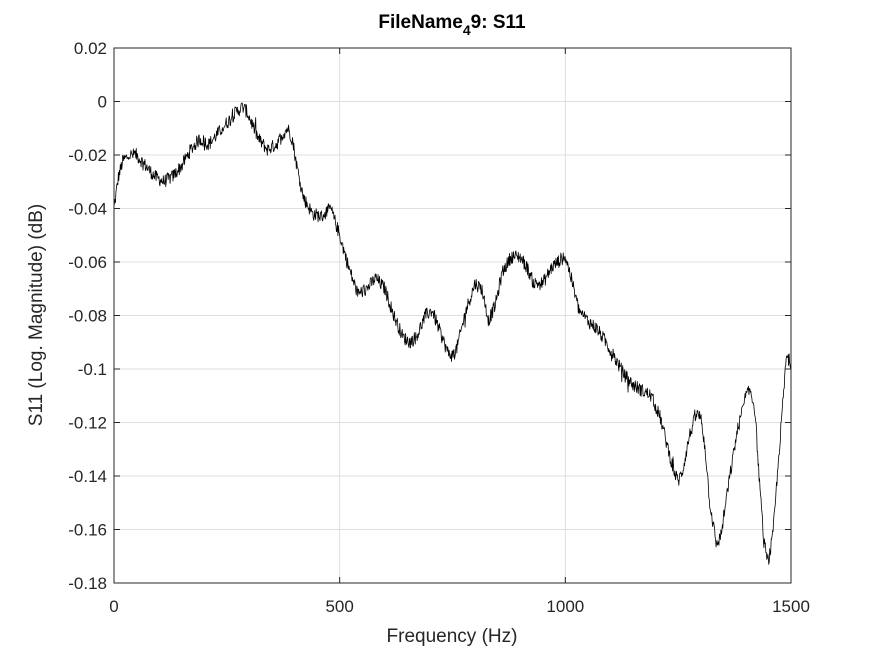  Describe the element at coordinates (87, 583) in the screenshot. I see `y-tick-label: -0.18` at that location.